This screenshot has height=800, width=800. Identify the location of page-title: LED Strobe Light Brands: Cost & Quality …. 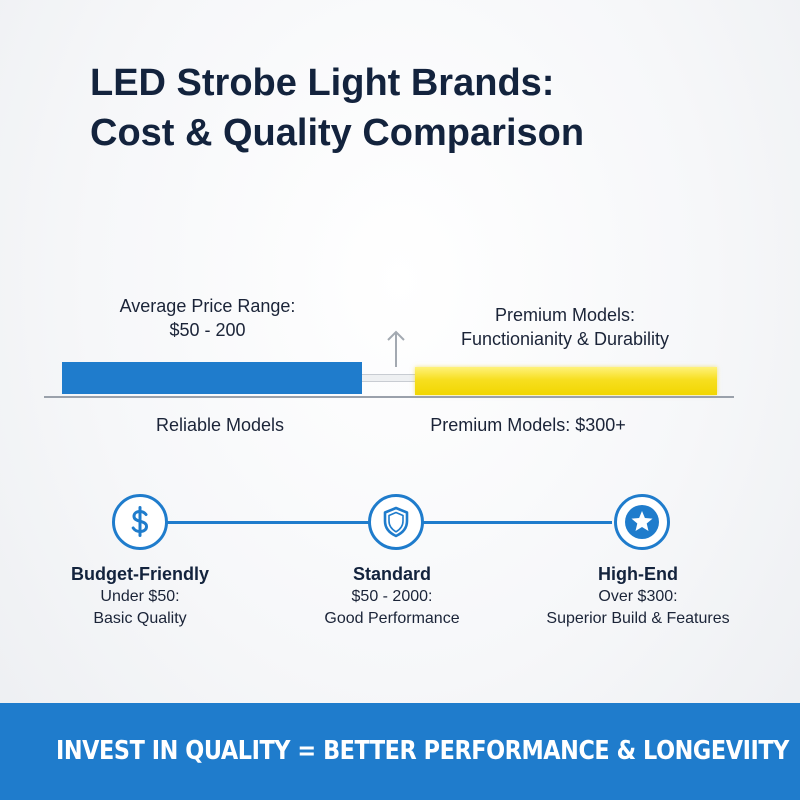
(420, 108).